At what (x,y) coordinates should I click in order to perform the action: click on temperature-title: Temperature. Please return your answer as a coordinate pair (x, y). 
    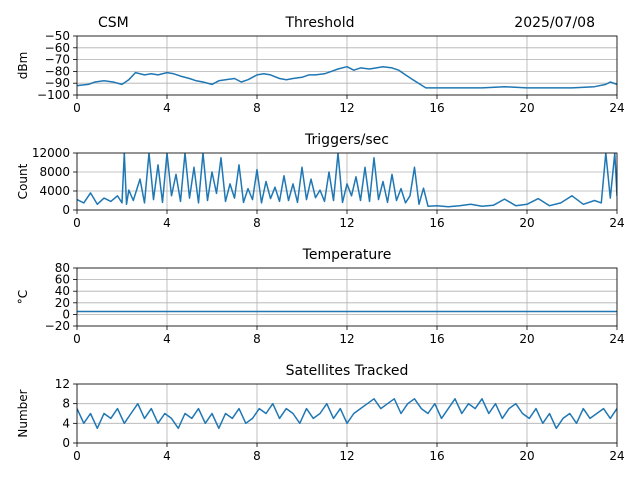
    Looking at the image, I should click on (347, 255).